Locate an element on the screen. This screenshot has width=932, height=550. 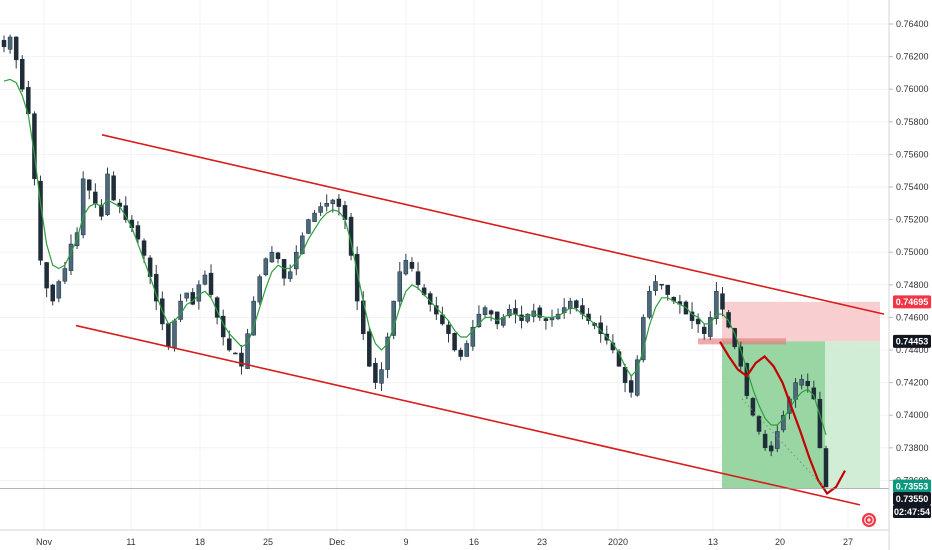
x-tick-label: 25 is located at coordinates (268, 542).